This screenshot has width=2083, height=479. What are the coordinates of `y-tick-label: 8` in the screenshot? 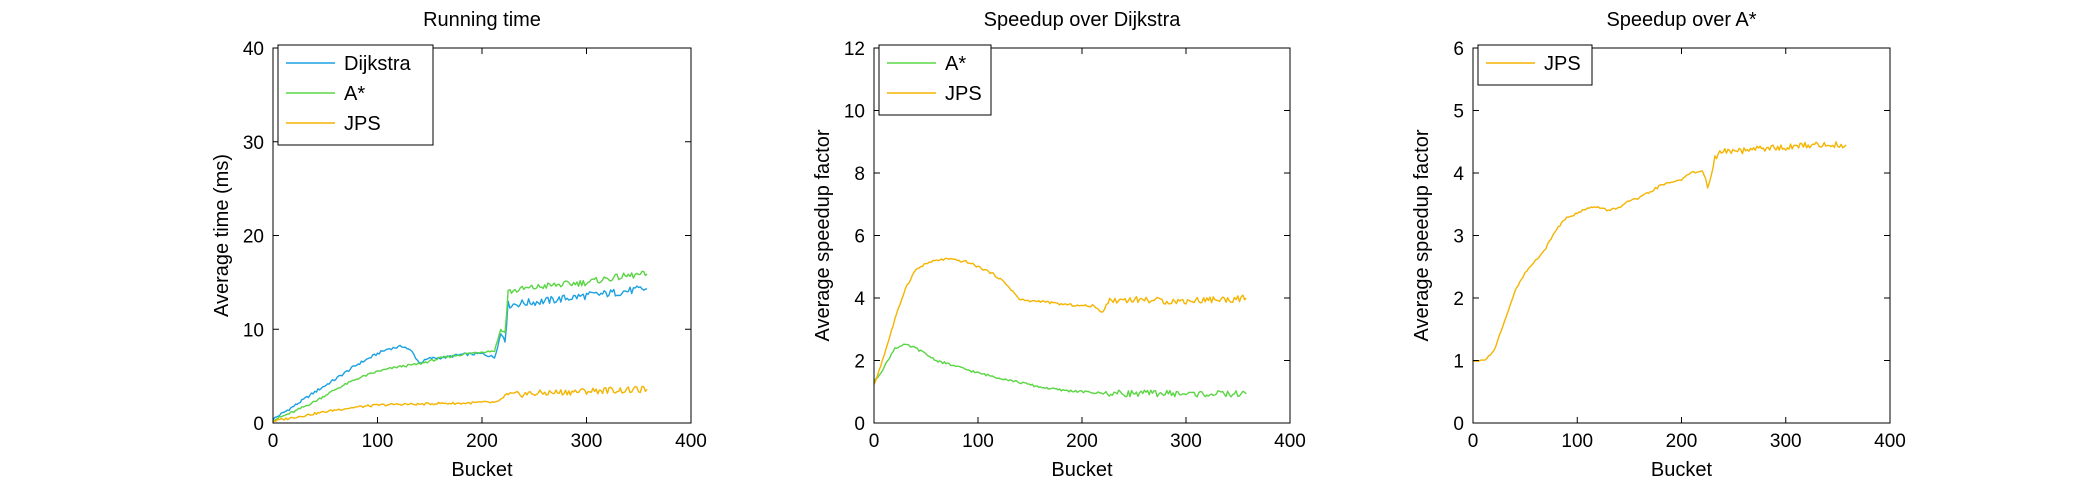 It's located at (859, 174).